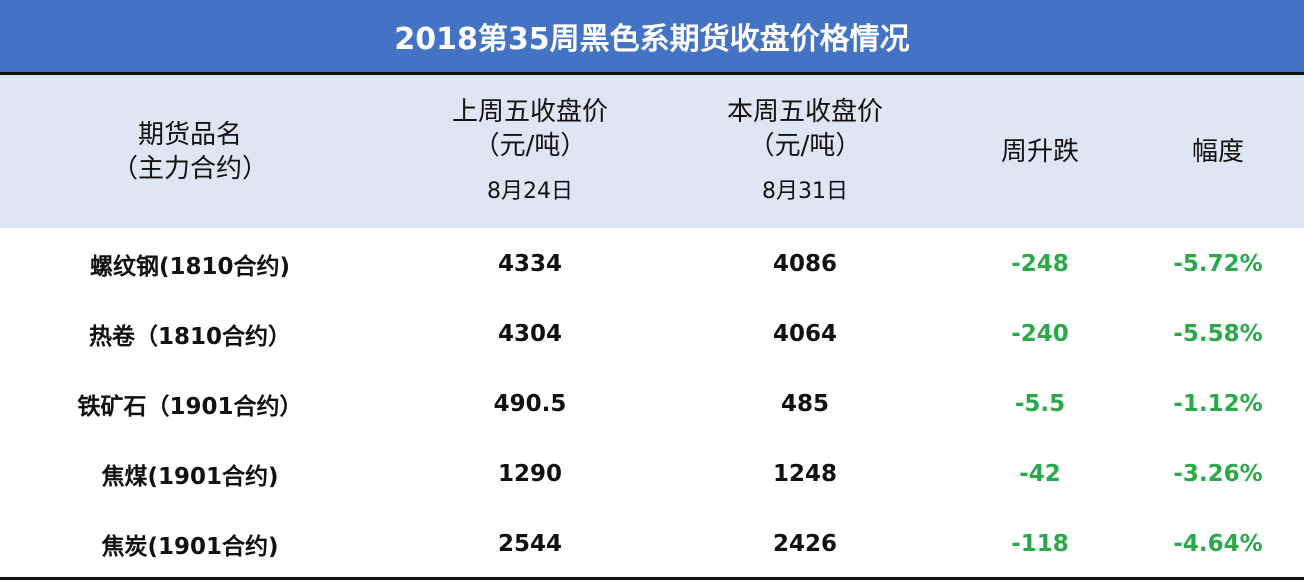  I want to click on table-cell: 1248, so click(804, 474).